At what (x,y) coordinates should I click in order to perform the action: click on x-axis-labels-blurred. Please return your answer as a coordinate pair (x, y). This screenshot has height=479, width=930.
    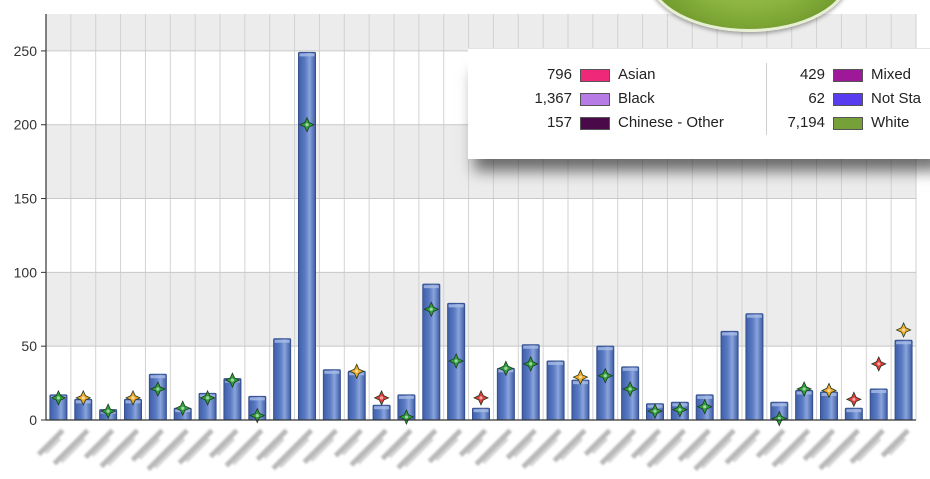
    Looking at the image, I should click on (473, 450).